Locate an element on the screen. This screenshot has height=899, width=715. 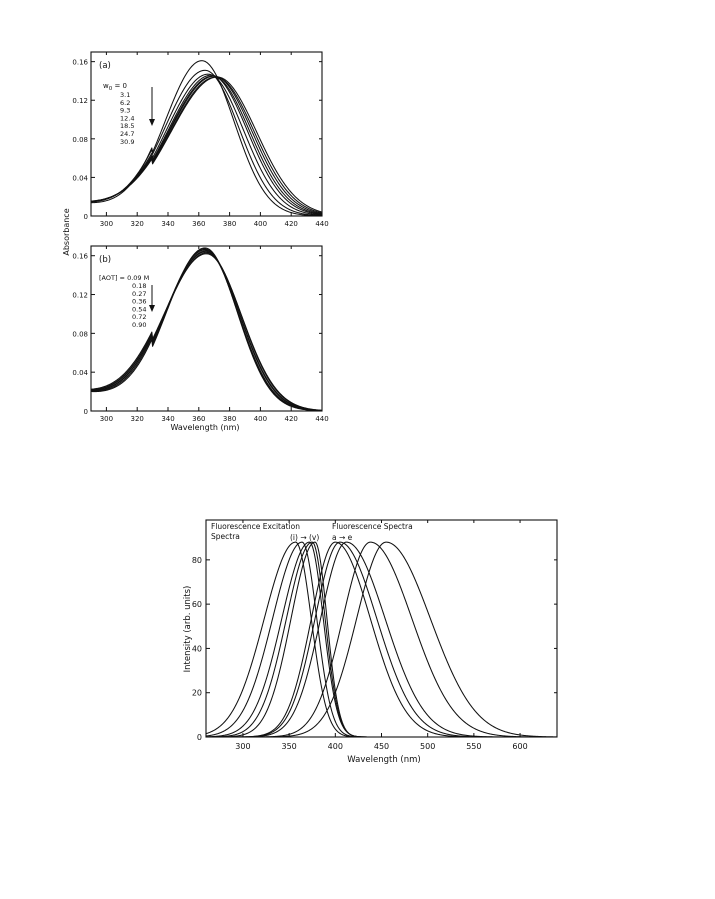
chart-a-legend-item: 18.5 is located at coordinates (127, 126).